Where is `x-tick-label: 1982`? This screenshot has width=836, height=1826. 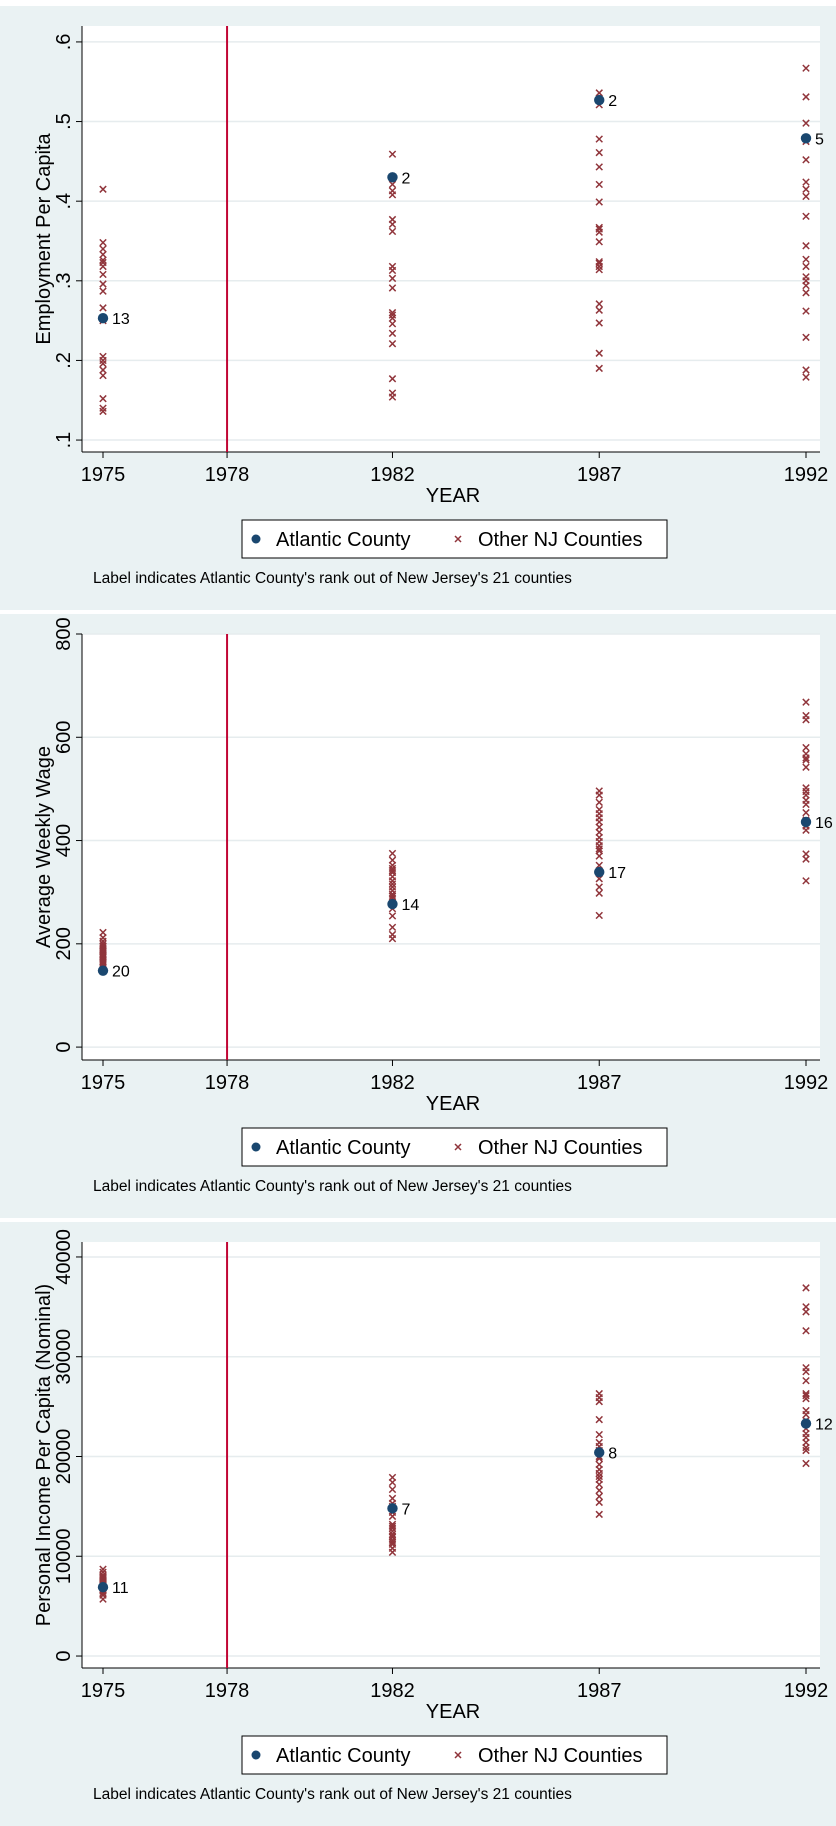
x-tick-label: 1982 is located at coordinates (392, 1083).